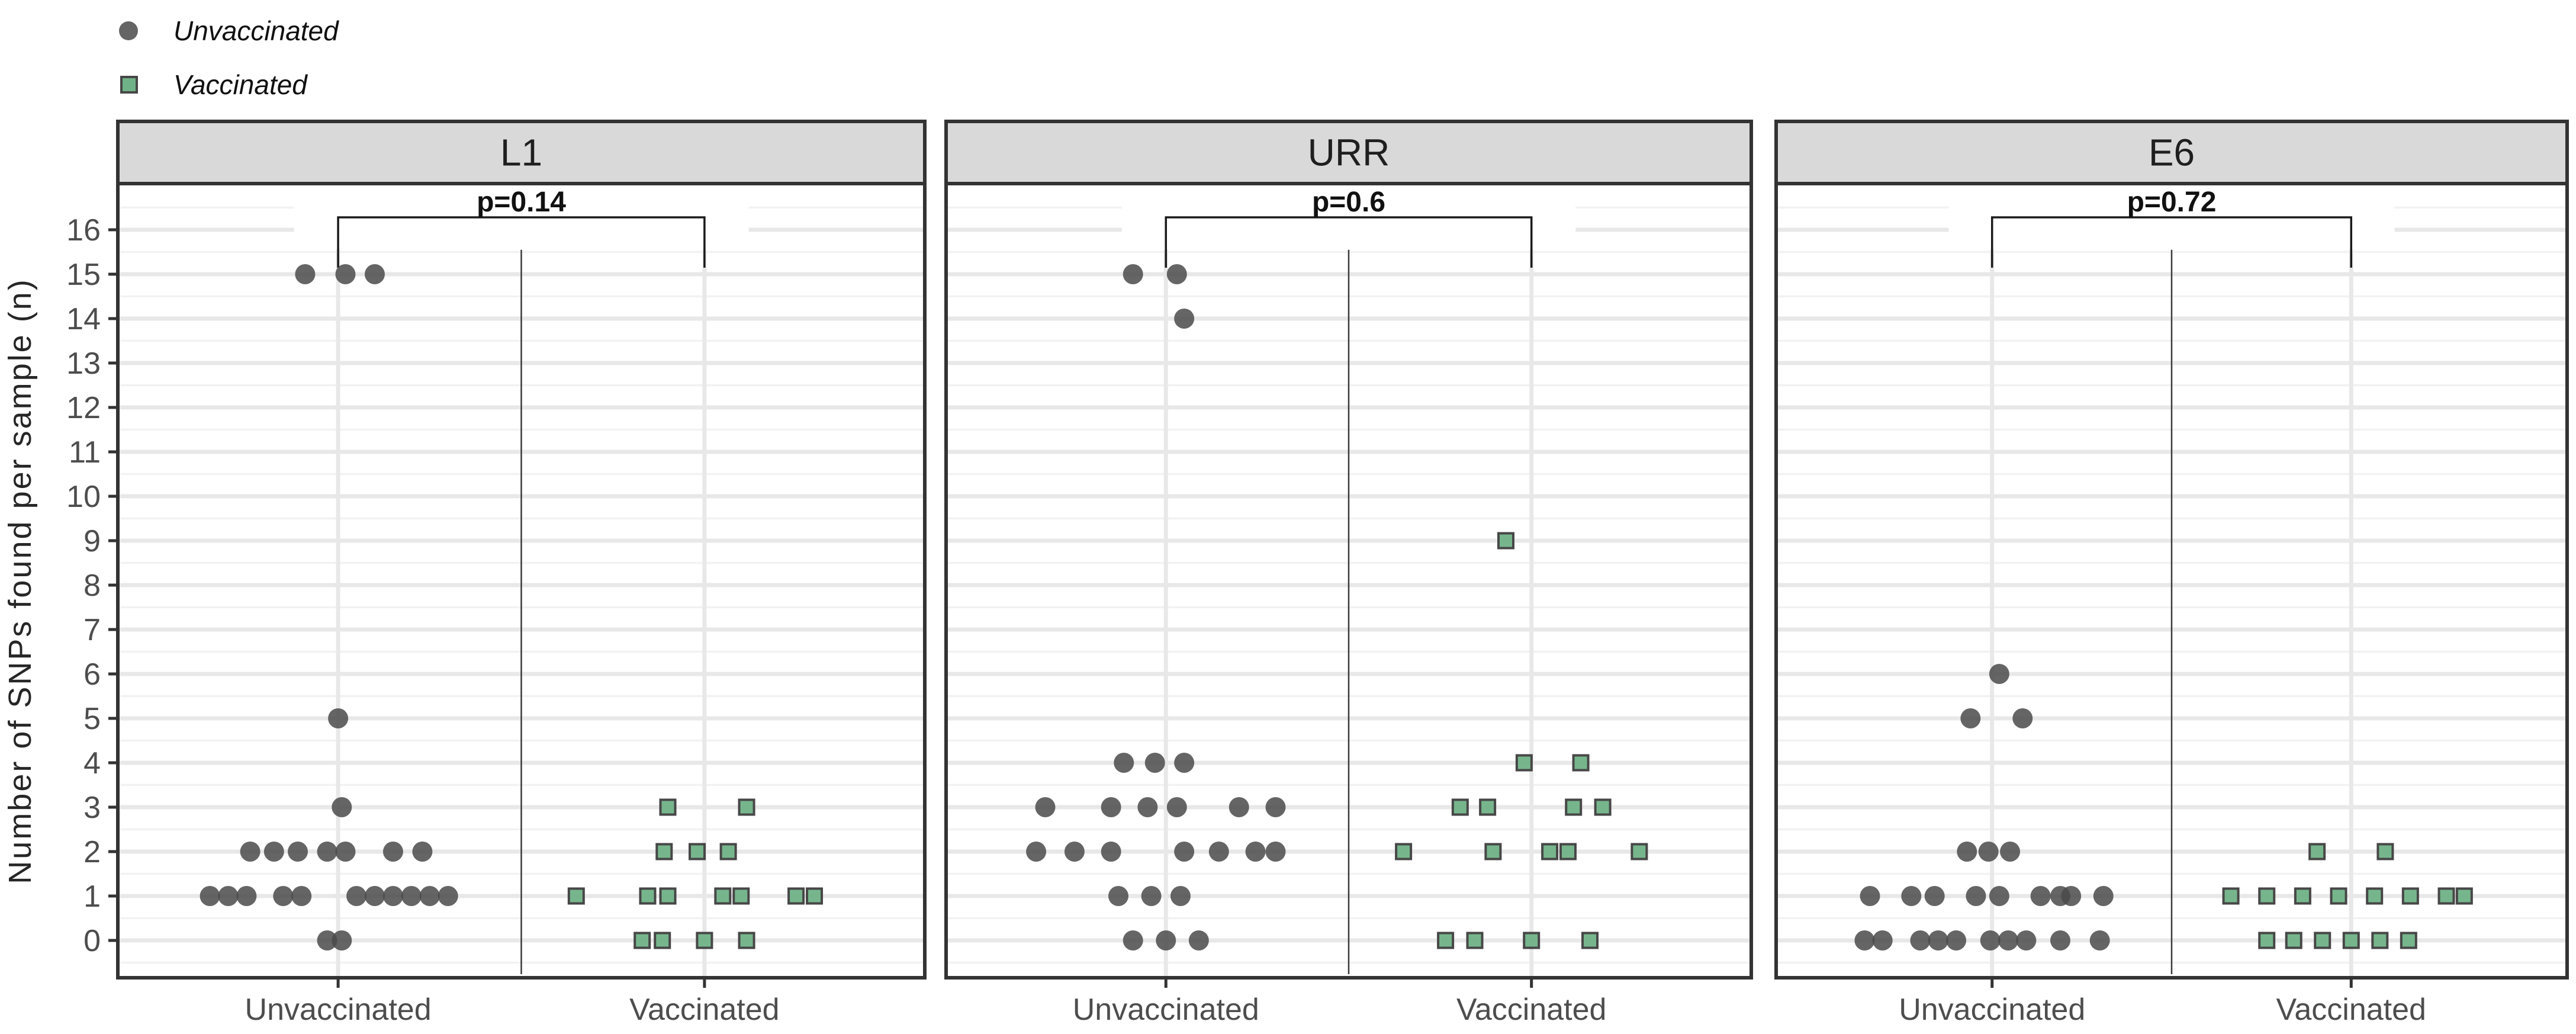 Image resolution: width=2576 pixels, height=1034 pixels. What do you see at coordinates (92, 630) in the screenshot?
I see `y-tick-label: 7` at bounding box center [92, 630].